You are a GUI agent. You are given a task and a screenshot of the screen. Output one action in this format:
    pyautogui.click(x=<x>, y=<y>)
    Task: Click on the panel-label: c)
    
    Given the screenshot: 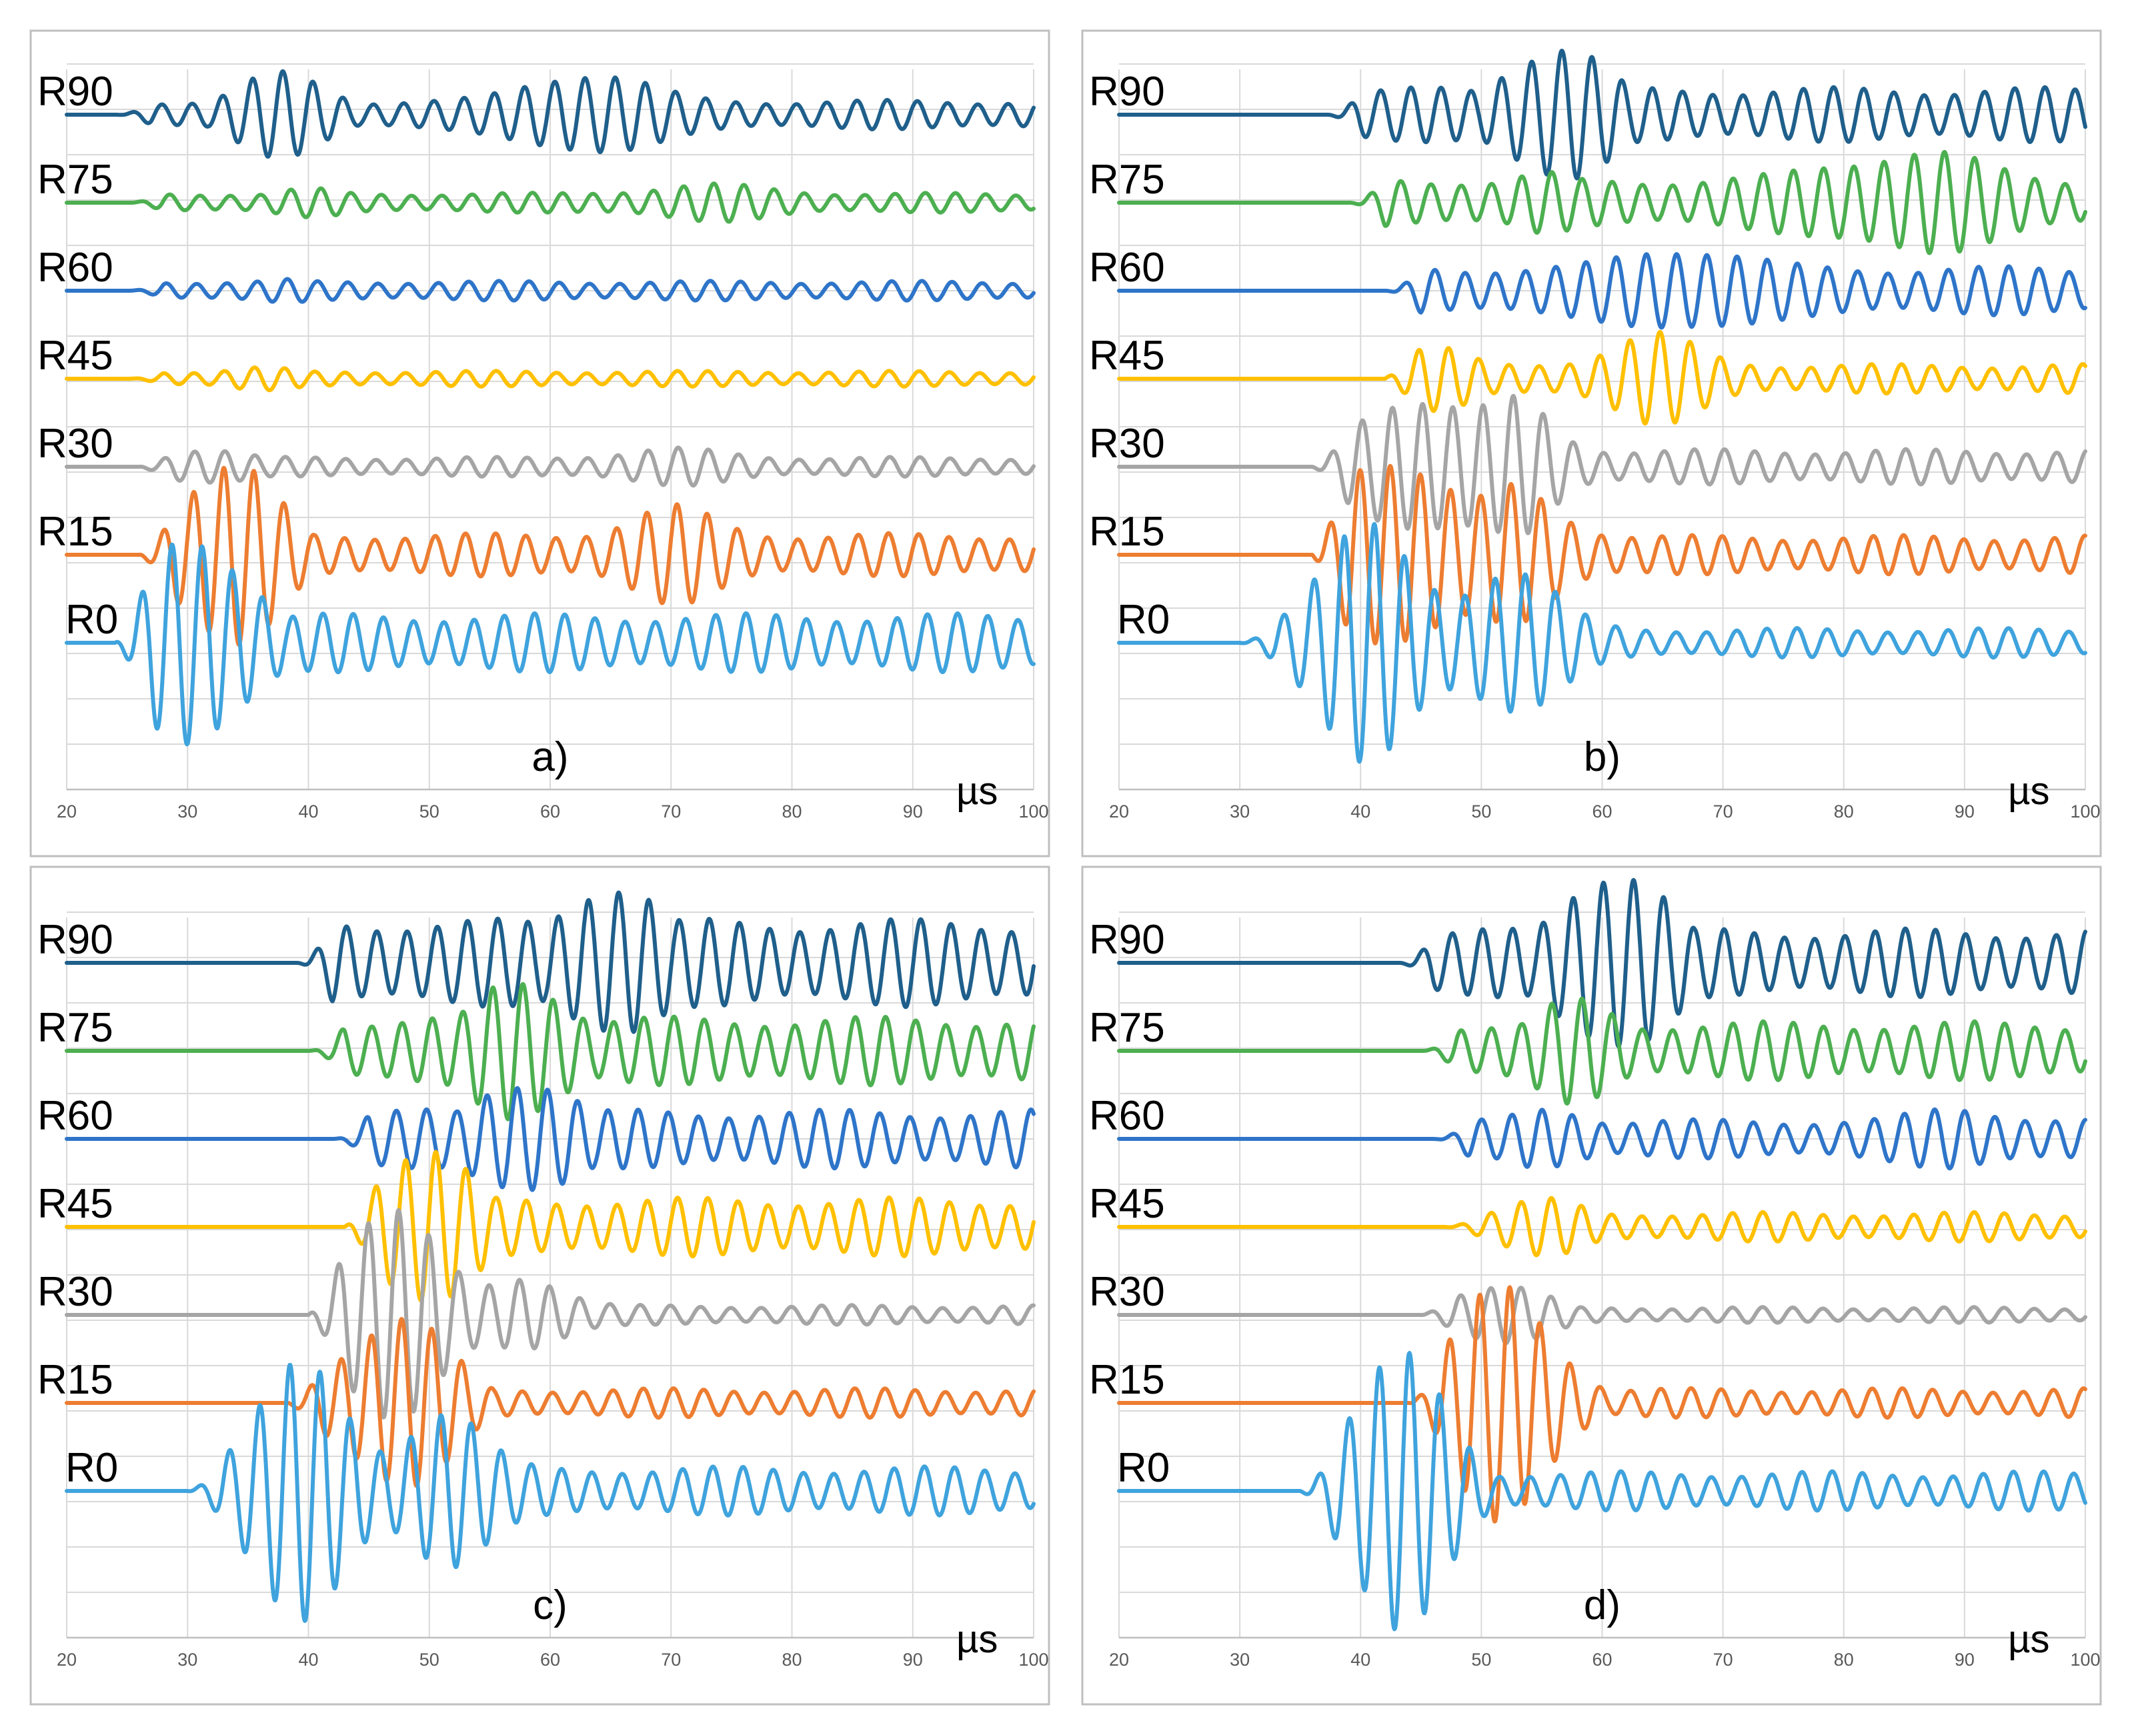 What is the action you would take?
    pyautogui.click(x=550, y=1605)
    